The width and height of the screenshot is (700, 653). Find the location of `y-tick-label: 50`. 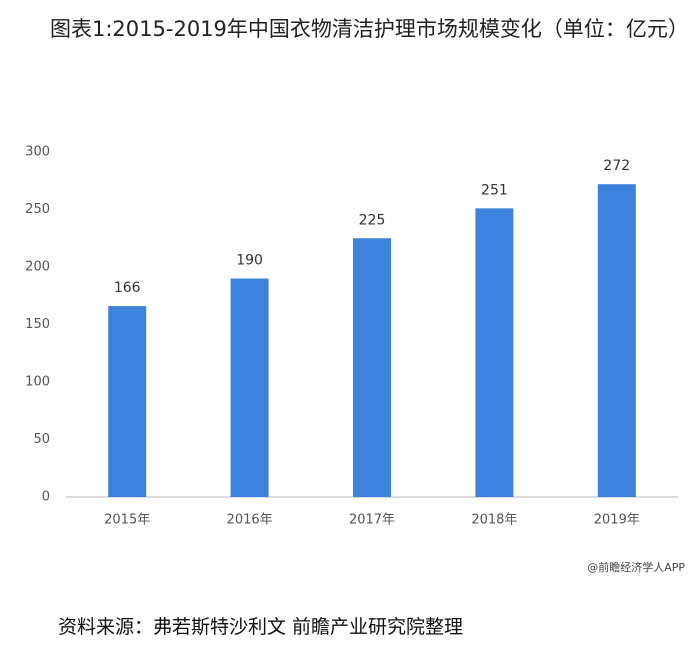

y-tick-label: 50 is located at coordinates (41, 439).